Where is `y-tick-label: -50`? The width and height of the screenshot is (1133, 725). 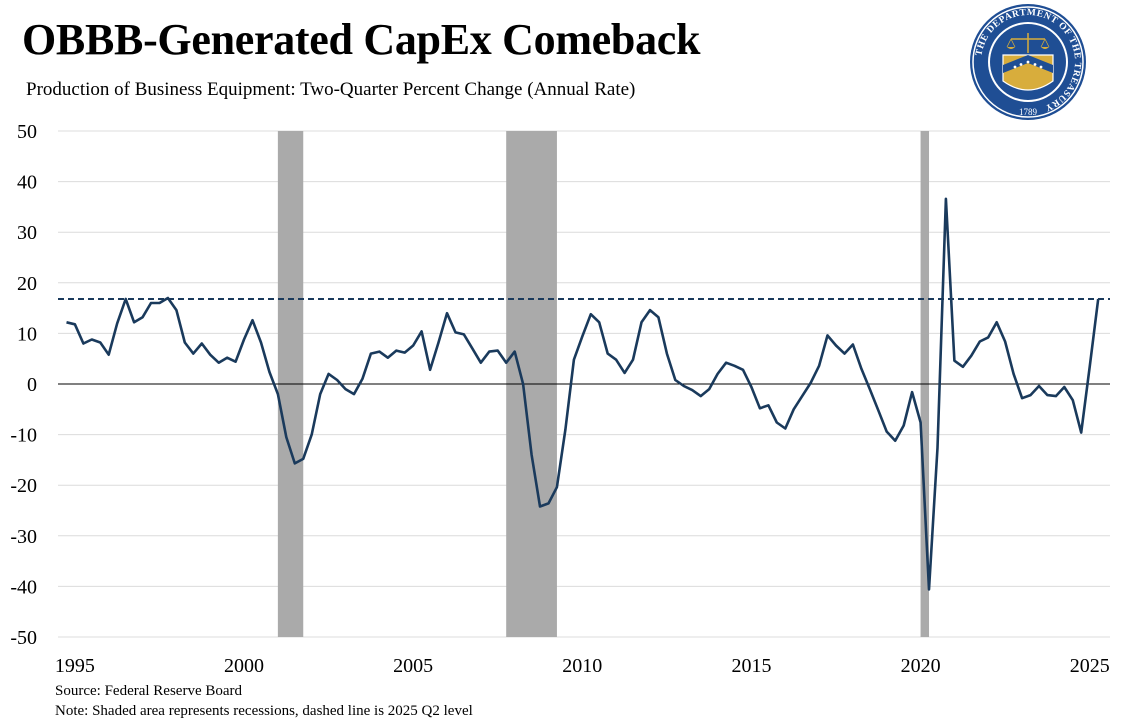 y-tick-label: -50 is located at coordinates (23, 638).